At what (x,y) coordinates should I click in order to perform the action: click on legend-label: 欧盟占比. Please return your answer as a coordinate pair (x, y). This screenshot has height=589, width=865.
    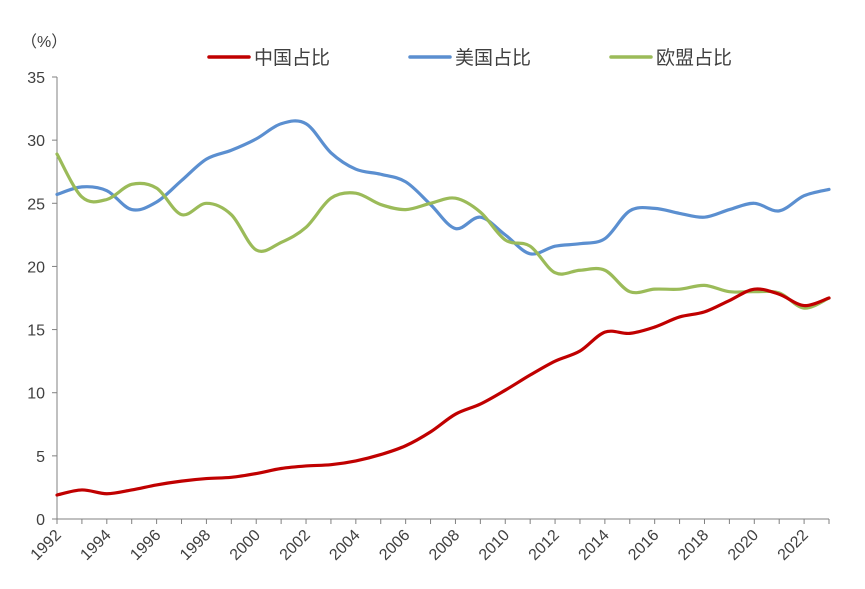
    Looking at the image, I should click on (694, 58).